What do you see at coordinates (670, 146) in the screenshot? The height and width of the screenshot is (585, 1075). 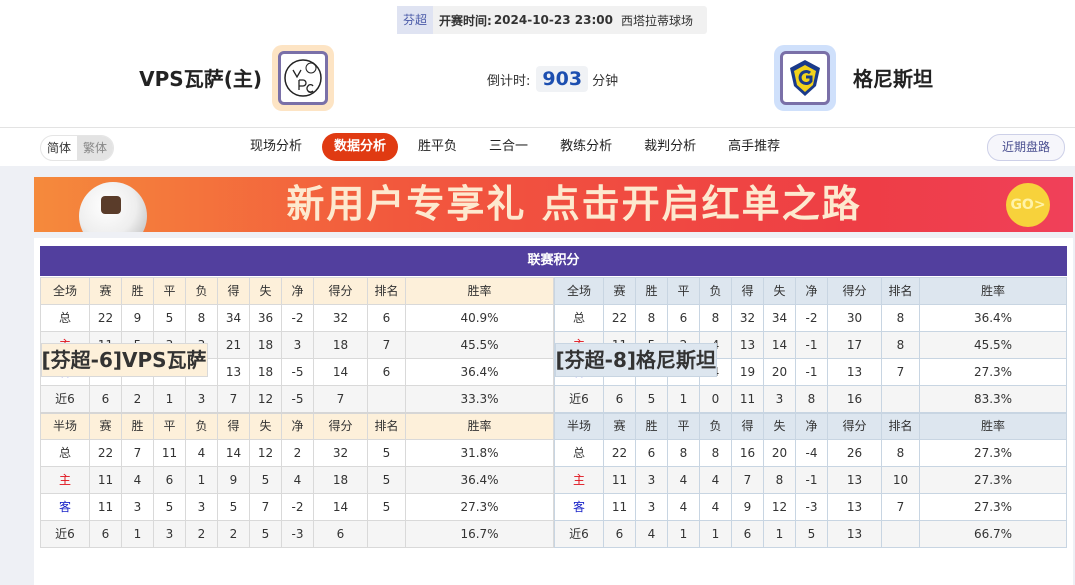 I see `tab-referee-analysis: 裁判分析` at bounding box center [670, 146].